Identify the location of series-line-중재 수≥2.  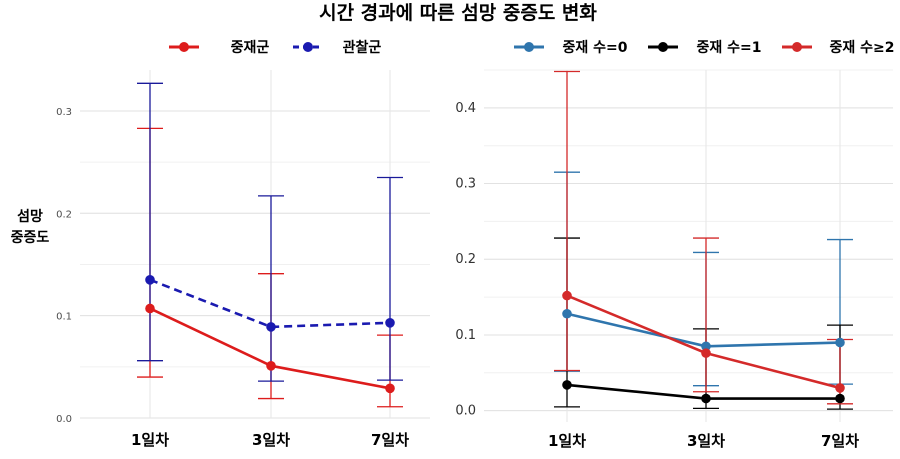
(703, 342).